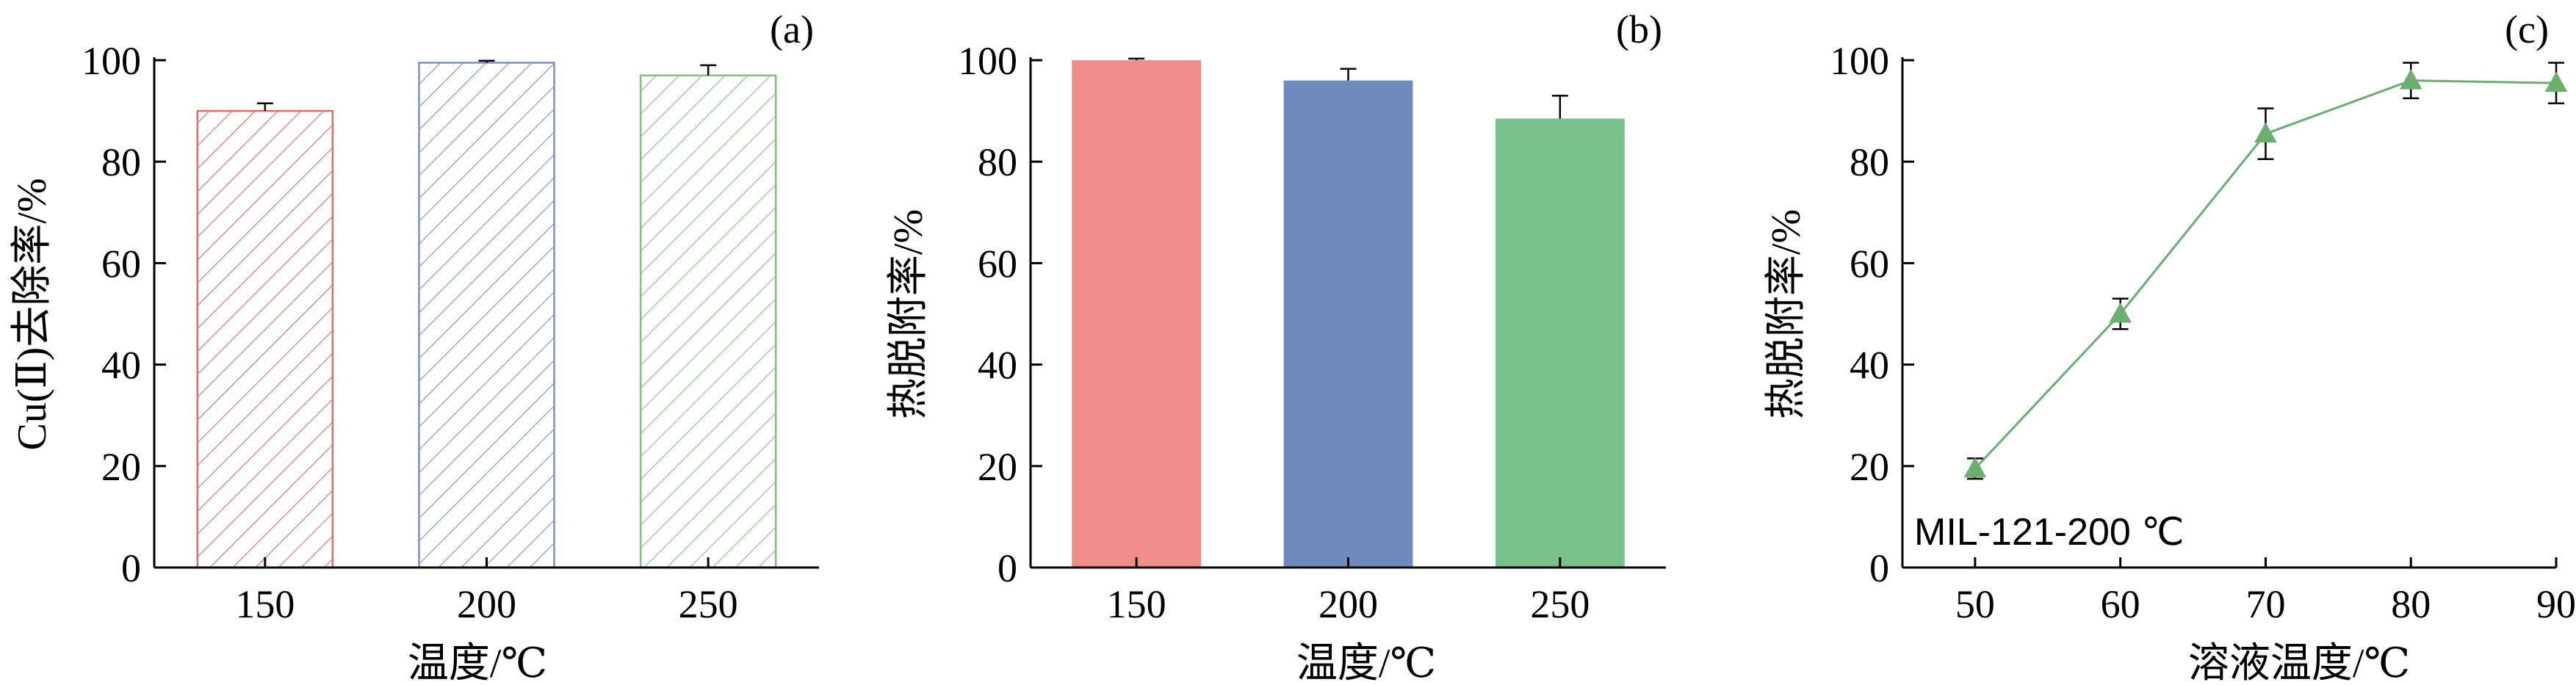 The height and width of the screenshot is (685, 2576). I want to click on x-tick-label-c: 90, so click(2556, 604).